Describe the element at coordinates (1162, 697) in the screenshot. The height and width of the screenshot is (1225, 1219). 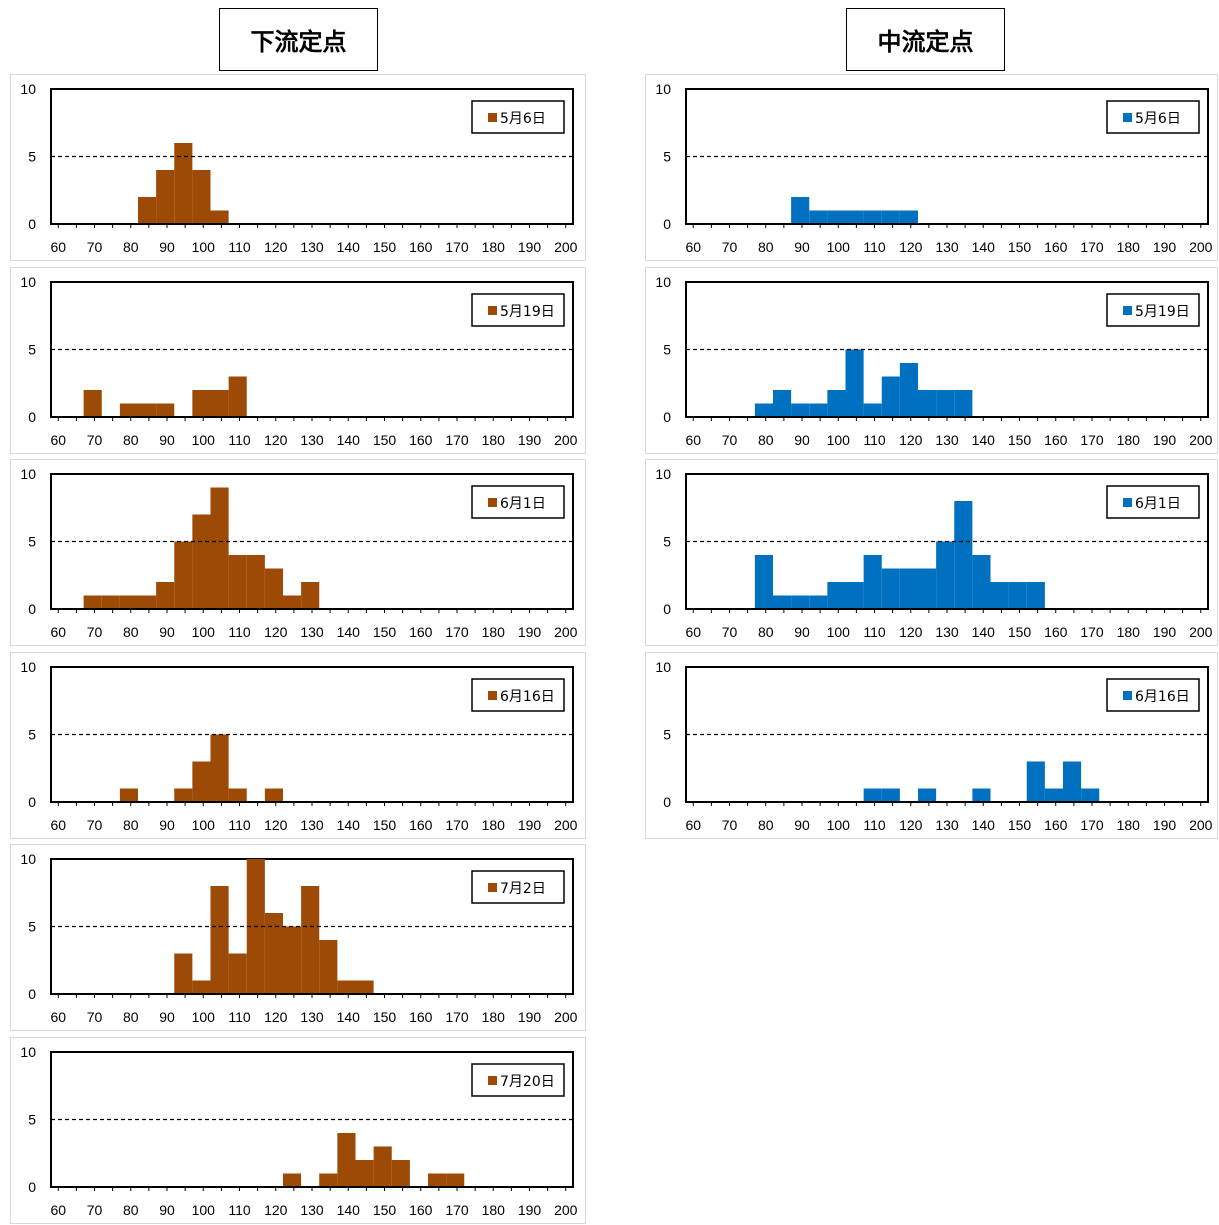
I see `legend-label: 6月16日` at that location.